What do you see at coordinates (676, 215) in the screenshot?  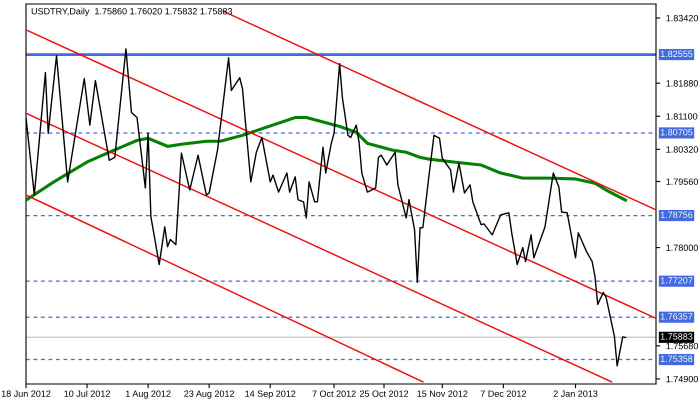 I see `ref-line-label: 1.78756` at bounding box center [676, 215].